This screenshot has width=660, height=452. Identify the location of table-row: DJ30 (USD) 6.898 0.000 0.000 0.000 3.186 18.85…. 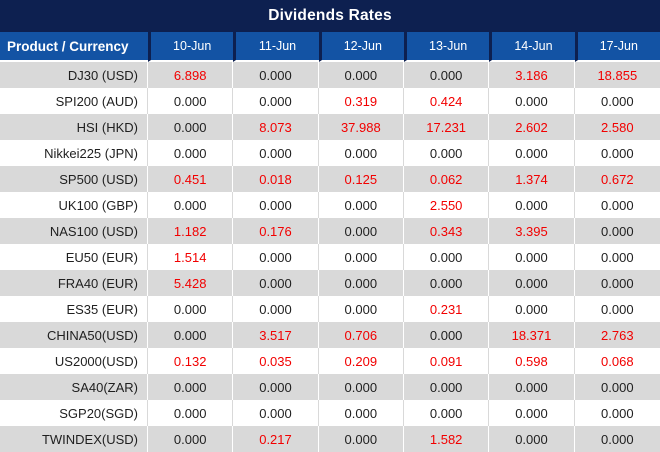
(330, 75).